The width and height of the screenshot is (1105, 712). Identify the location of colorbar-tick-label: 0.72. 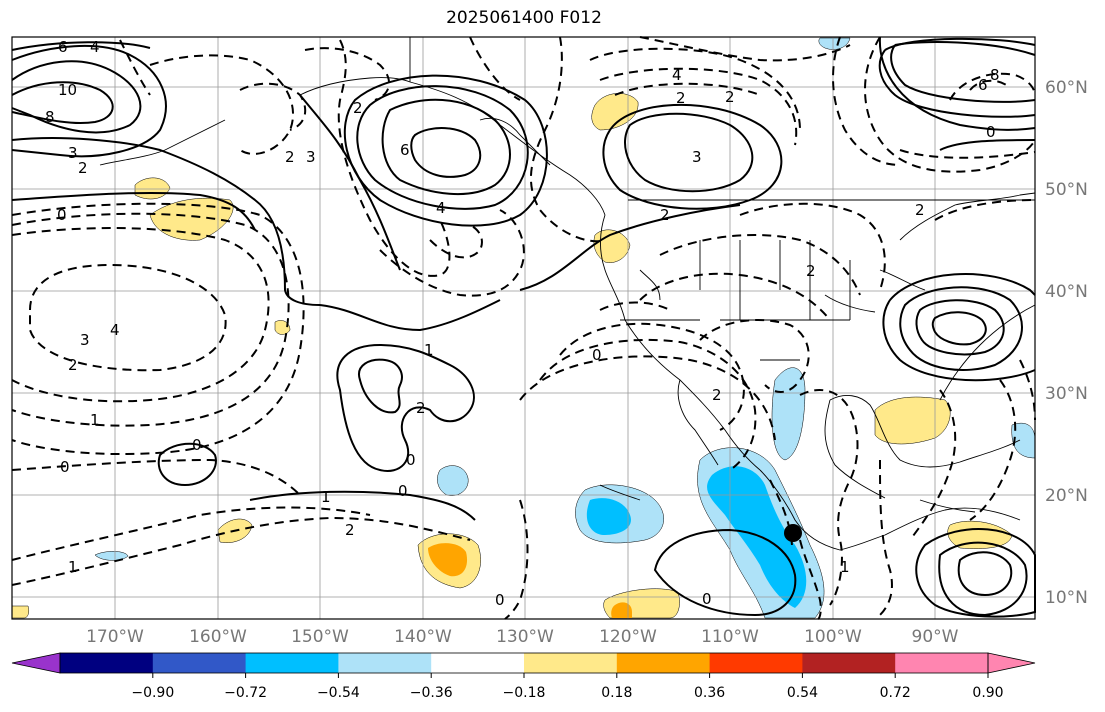
(895, 693).